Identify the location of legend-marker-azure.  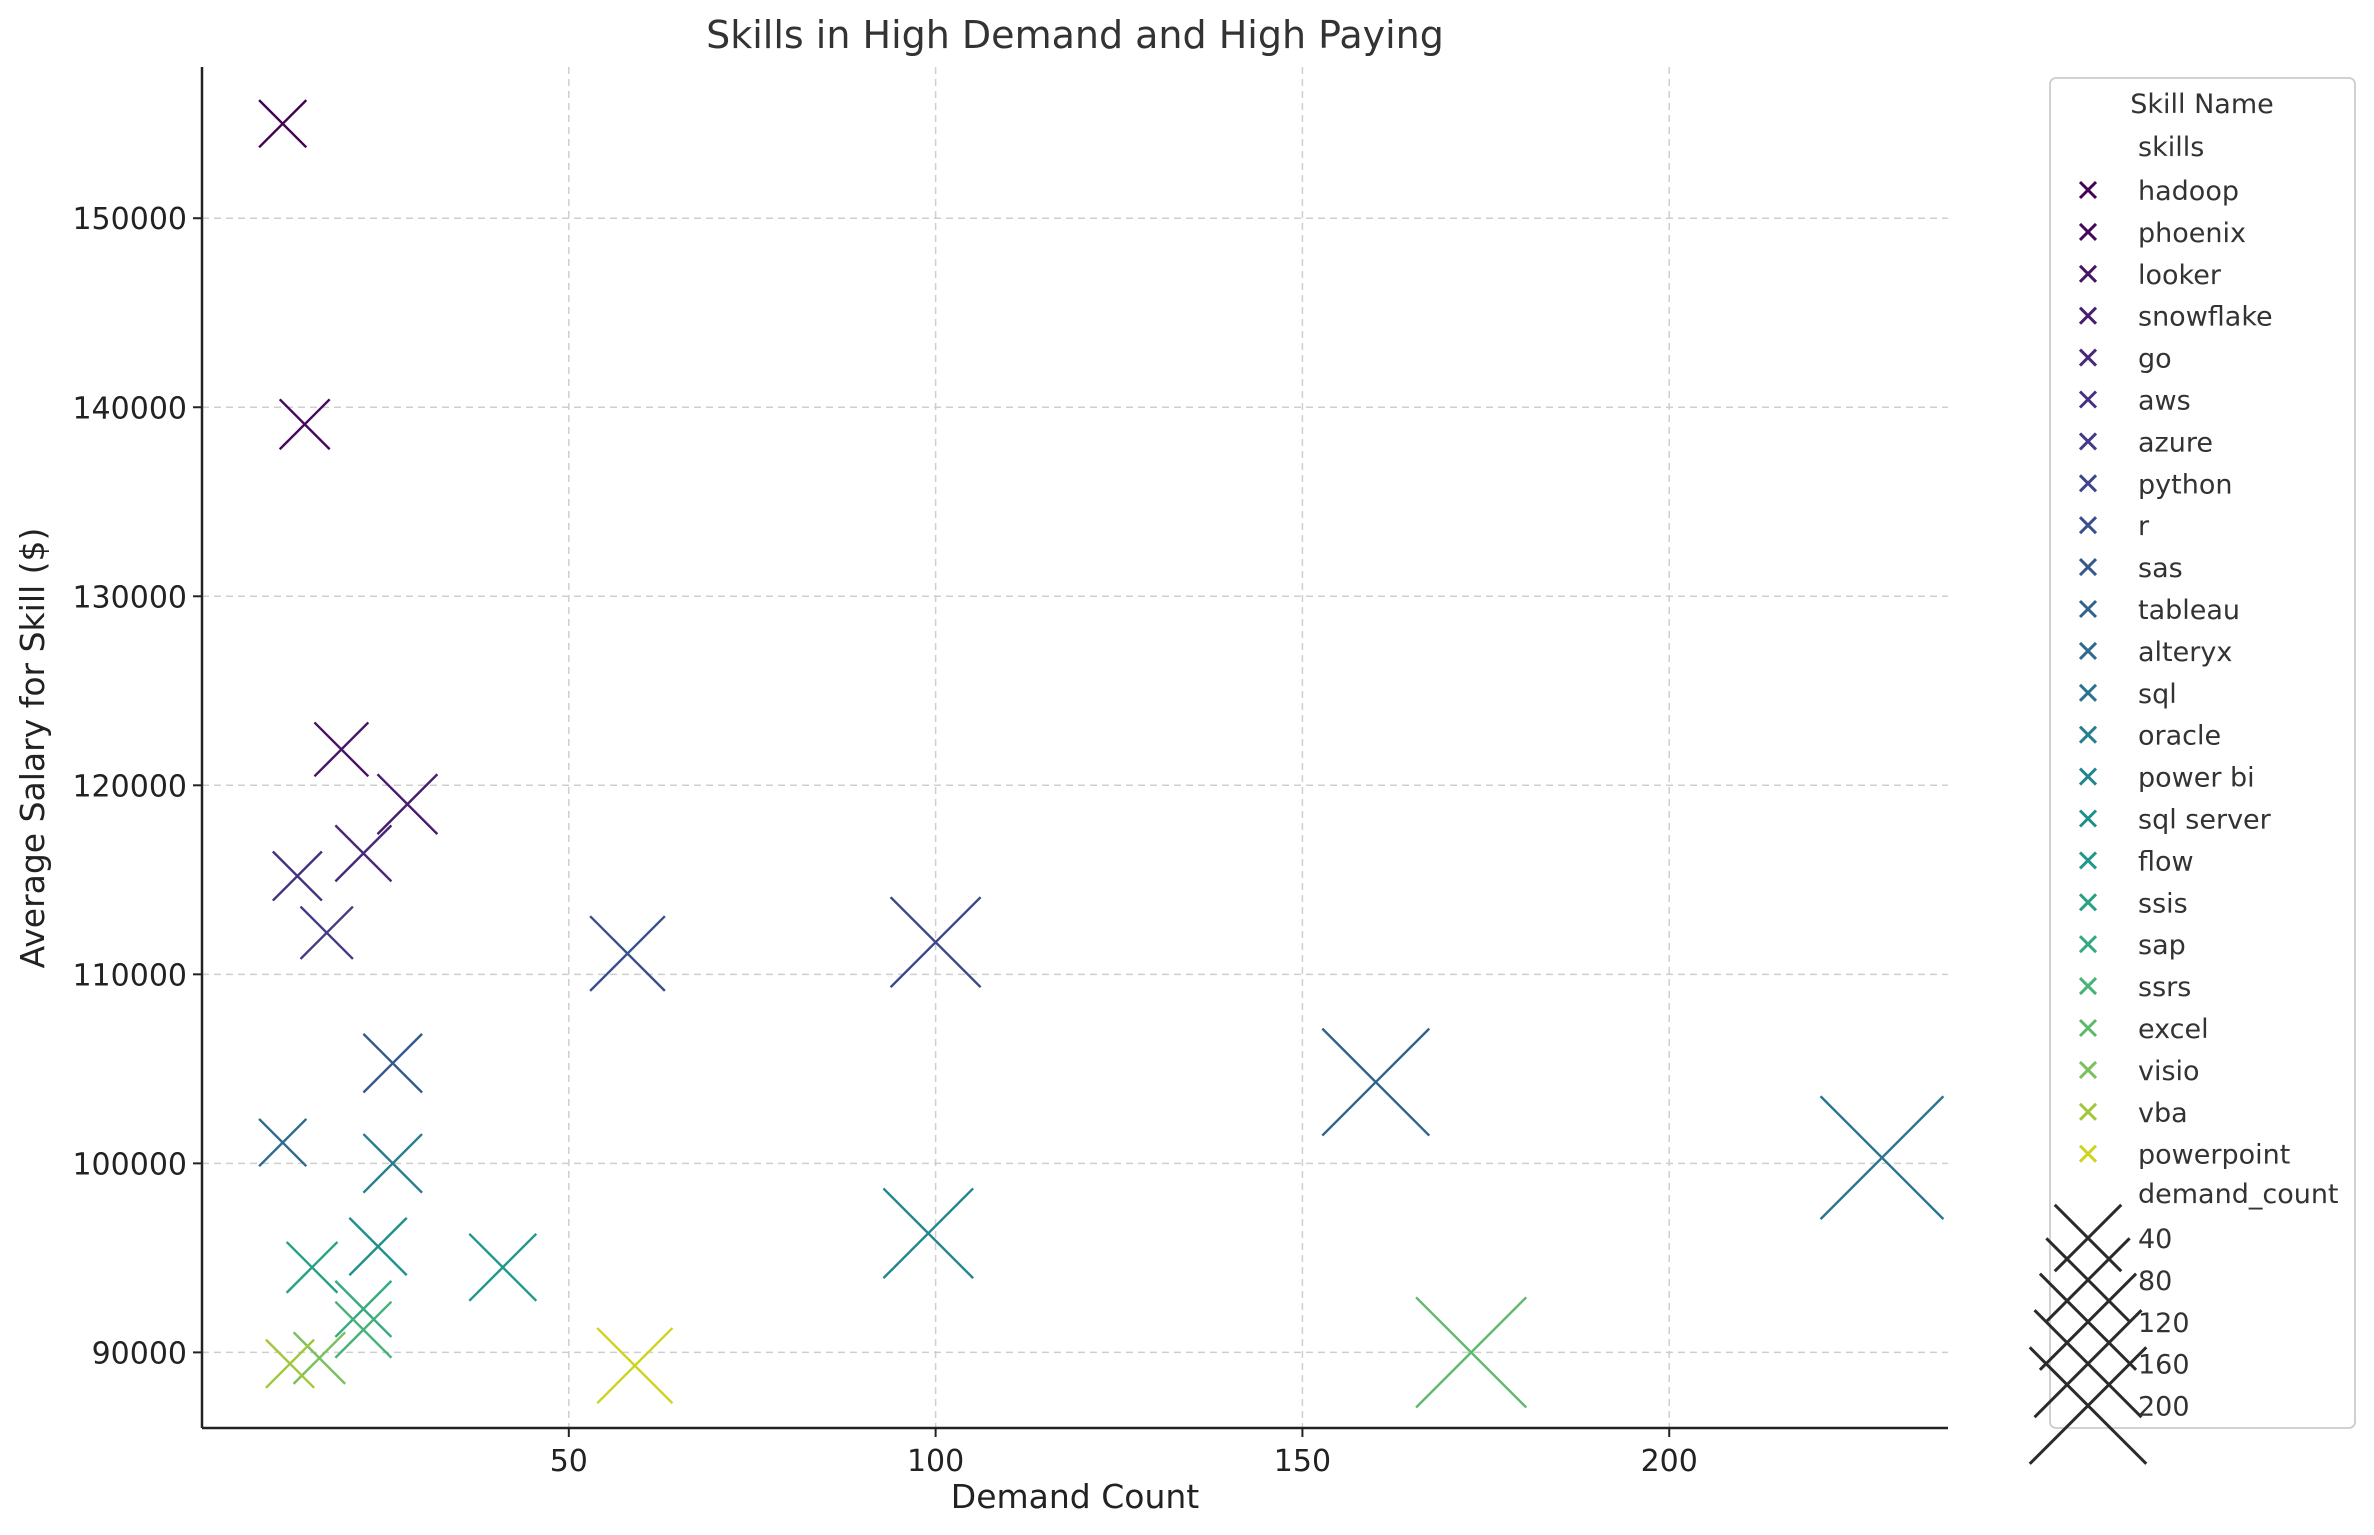
(2088, 441).